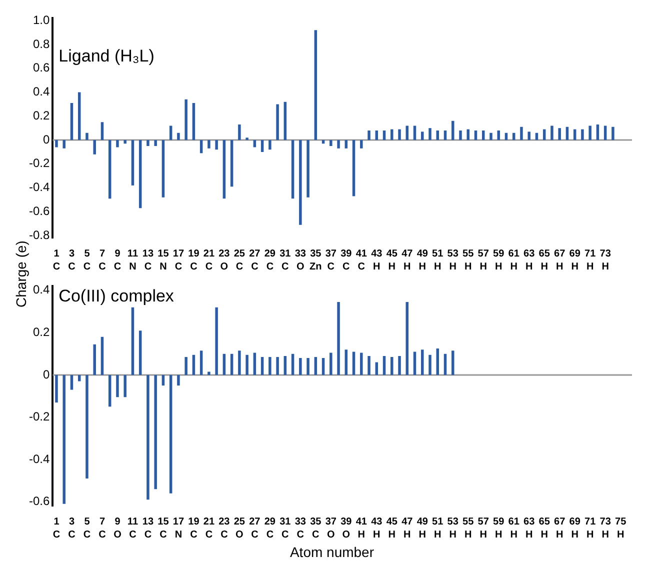 The height and width of the screenshot is (577, 646). Describe the element at coordinates (362, 260) in the screenshot. I see `x-tick-label: 41 C` at that location.